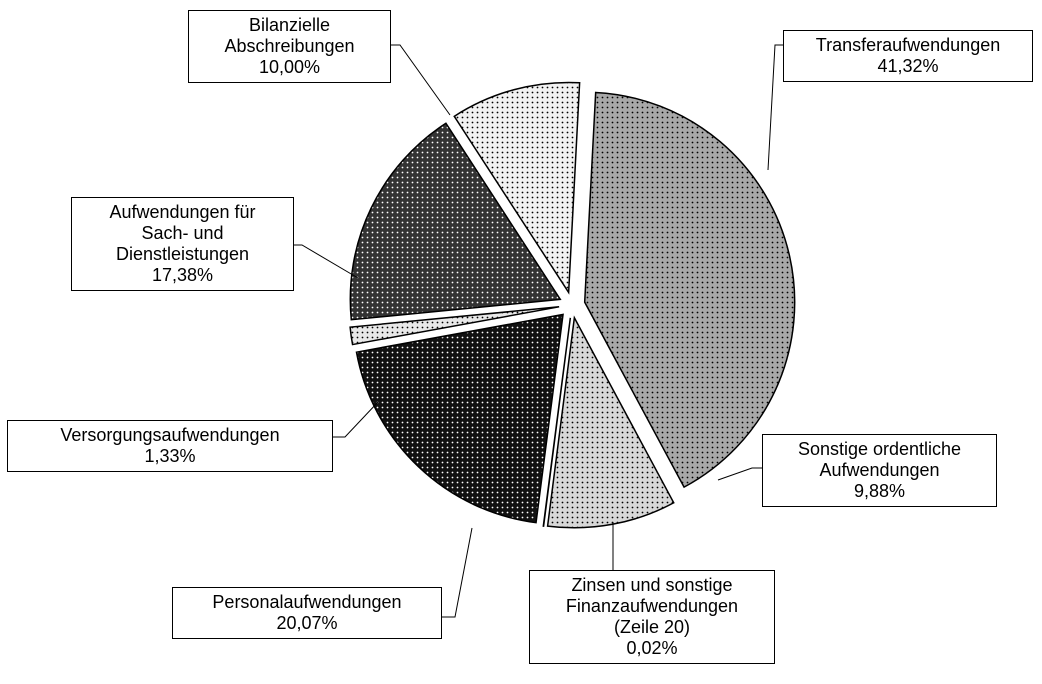  What do you see at coordinates (289, 35) in the screenshot?
I see `category-label: Bilanzielle Abschreibungen` at bounding box center [289, 35].